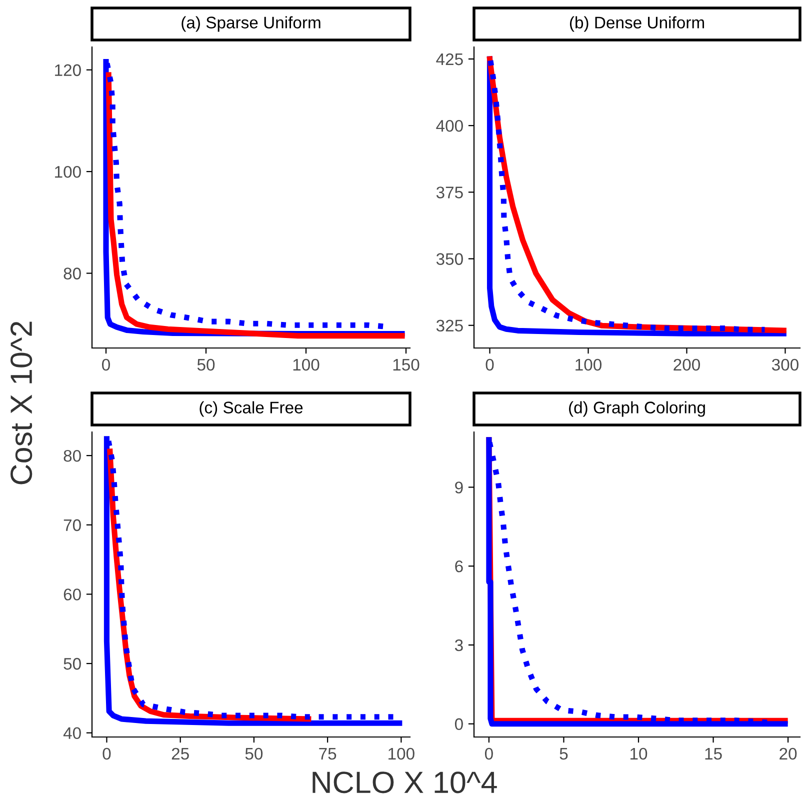 The width and height of the screenshot is (808, 806). Describe the element at coordinates (564, 754) in the screenshot. I see `x-tick-label: 5` at that location.